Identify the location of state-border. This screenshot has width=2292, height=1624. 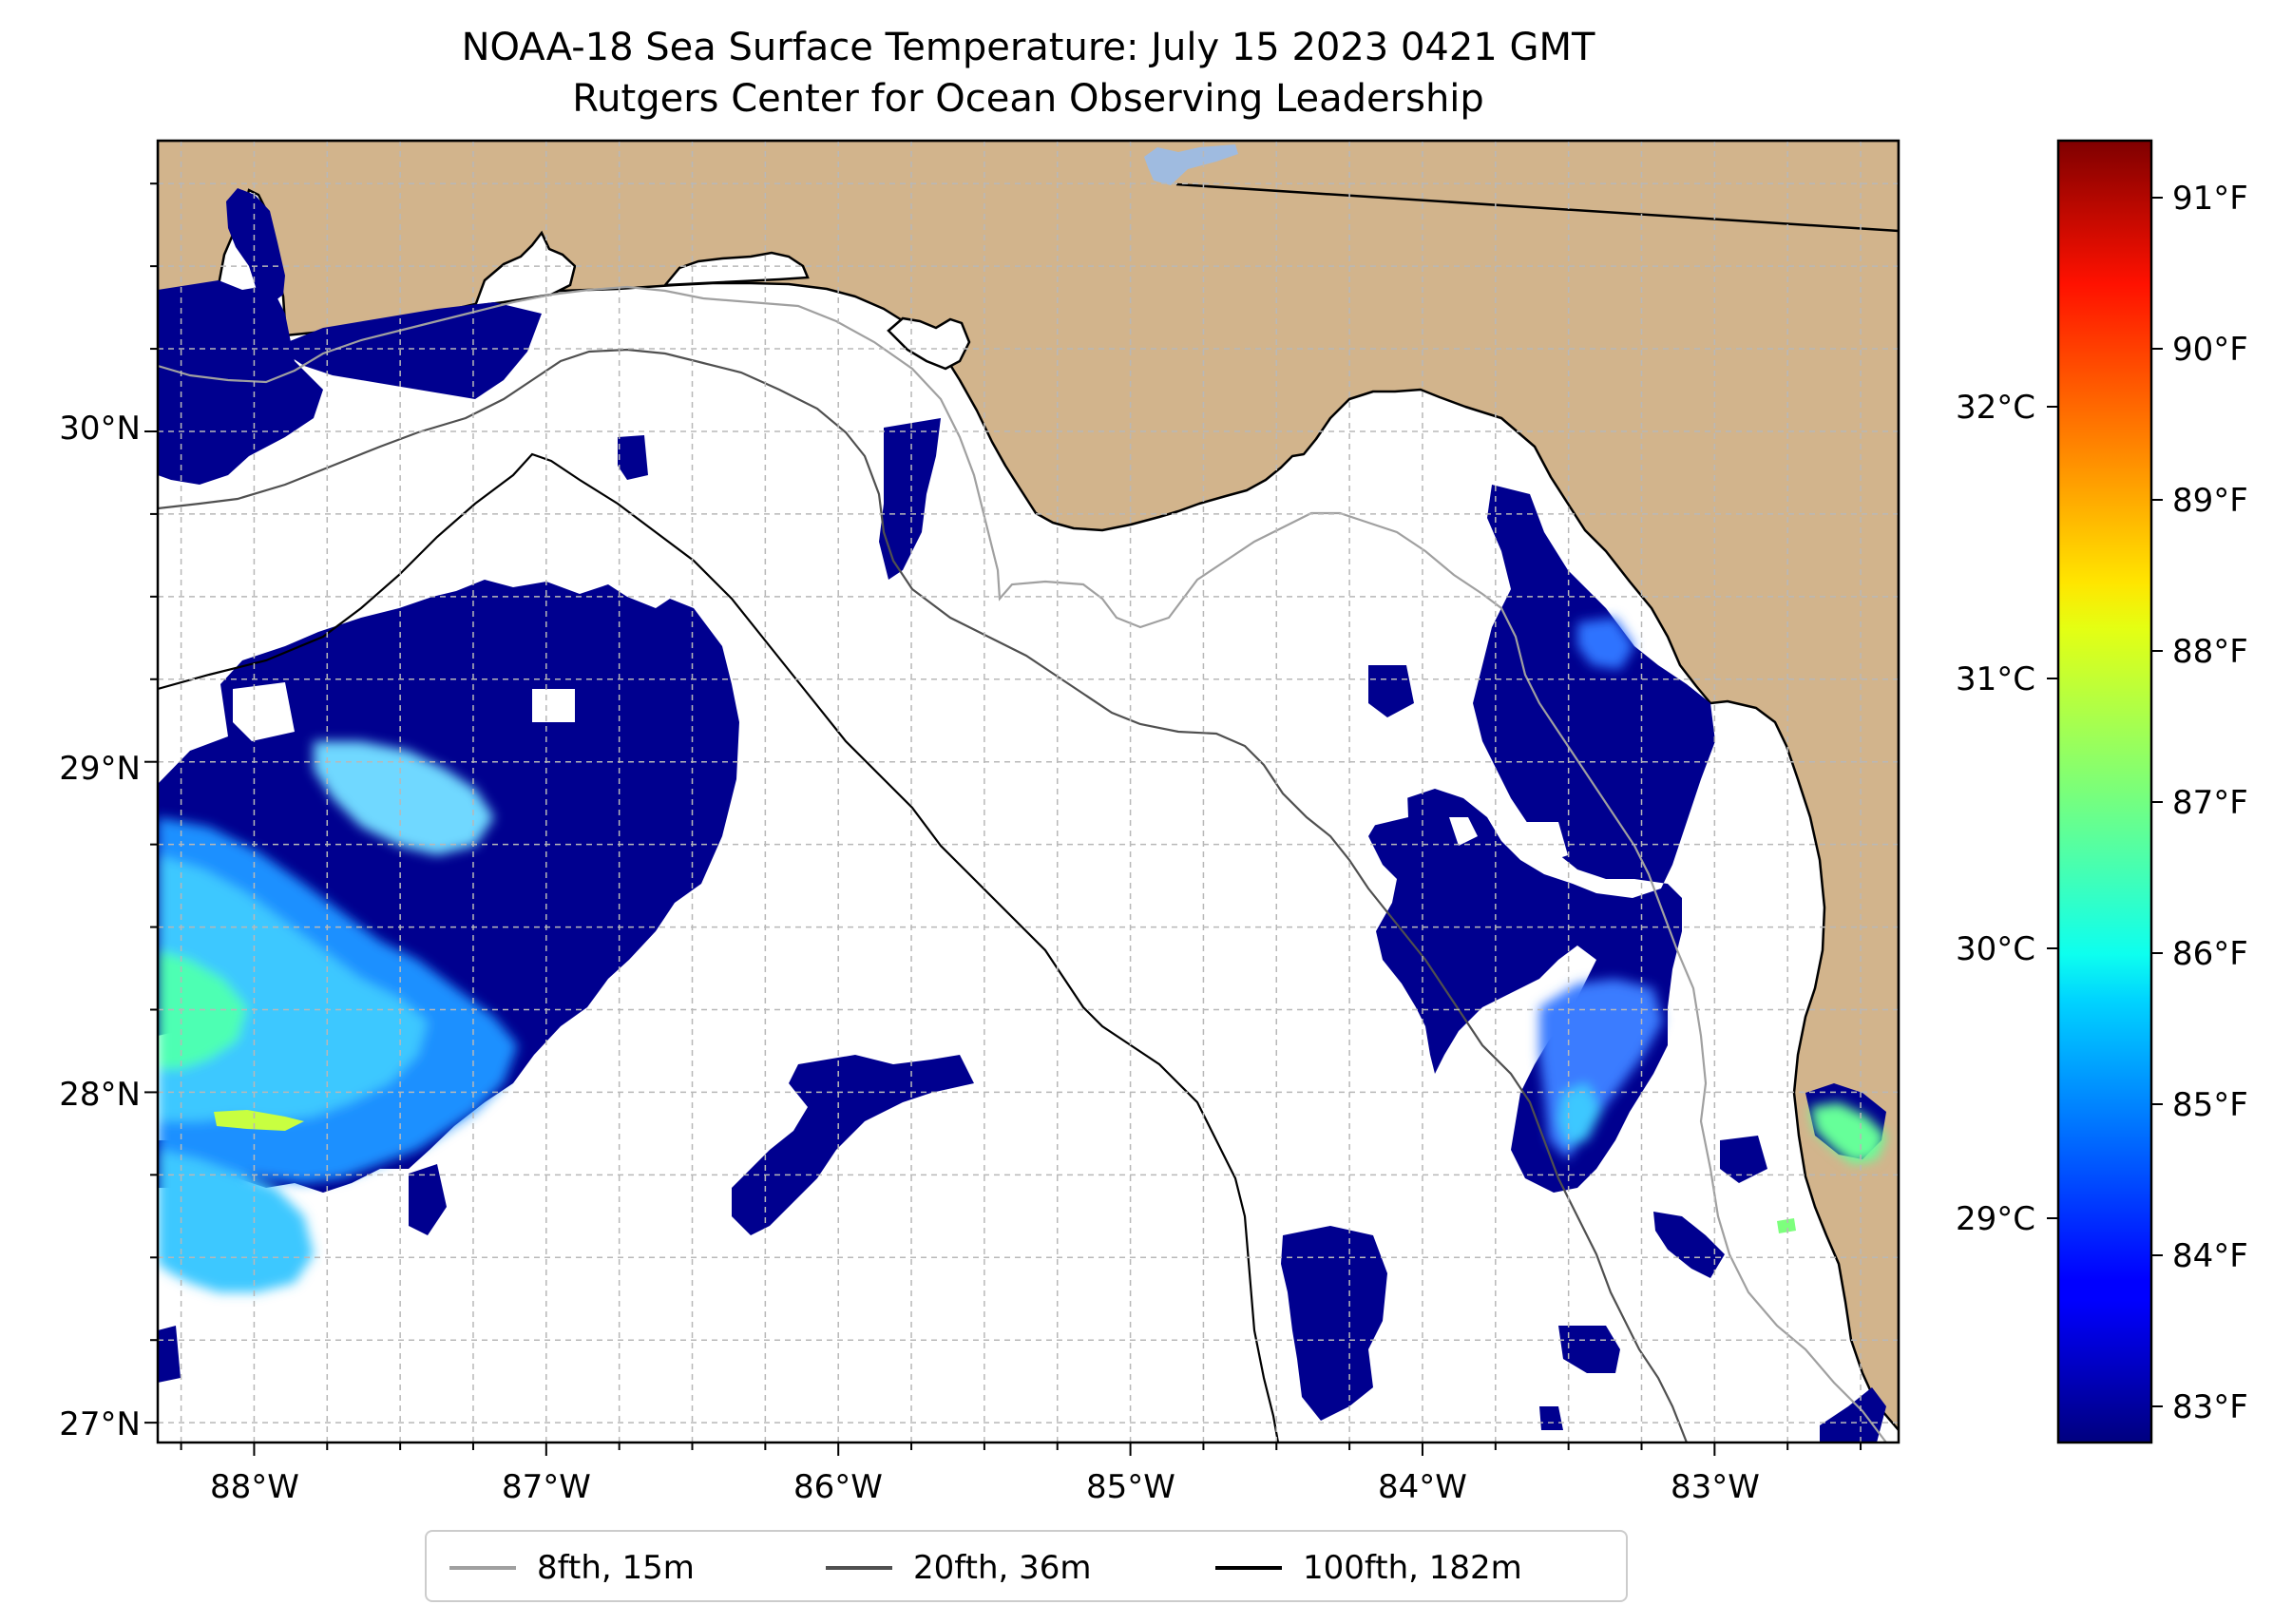
(1537, 207).